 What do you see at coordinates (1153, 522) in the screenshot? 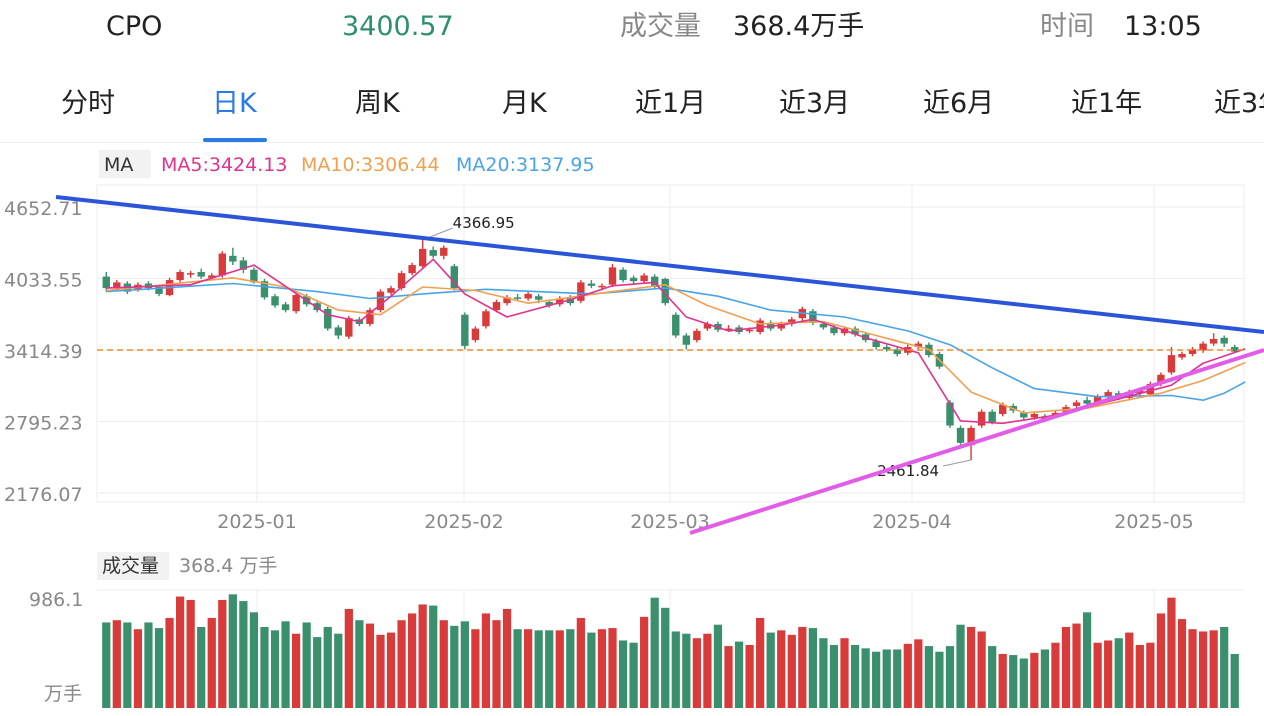
I see `x-tick-label: 2025-05` at bounding box center [1153, 522].